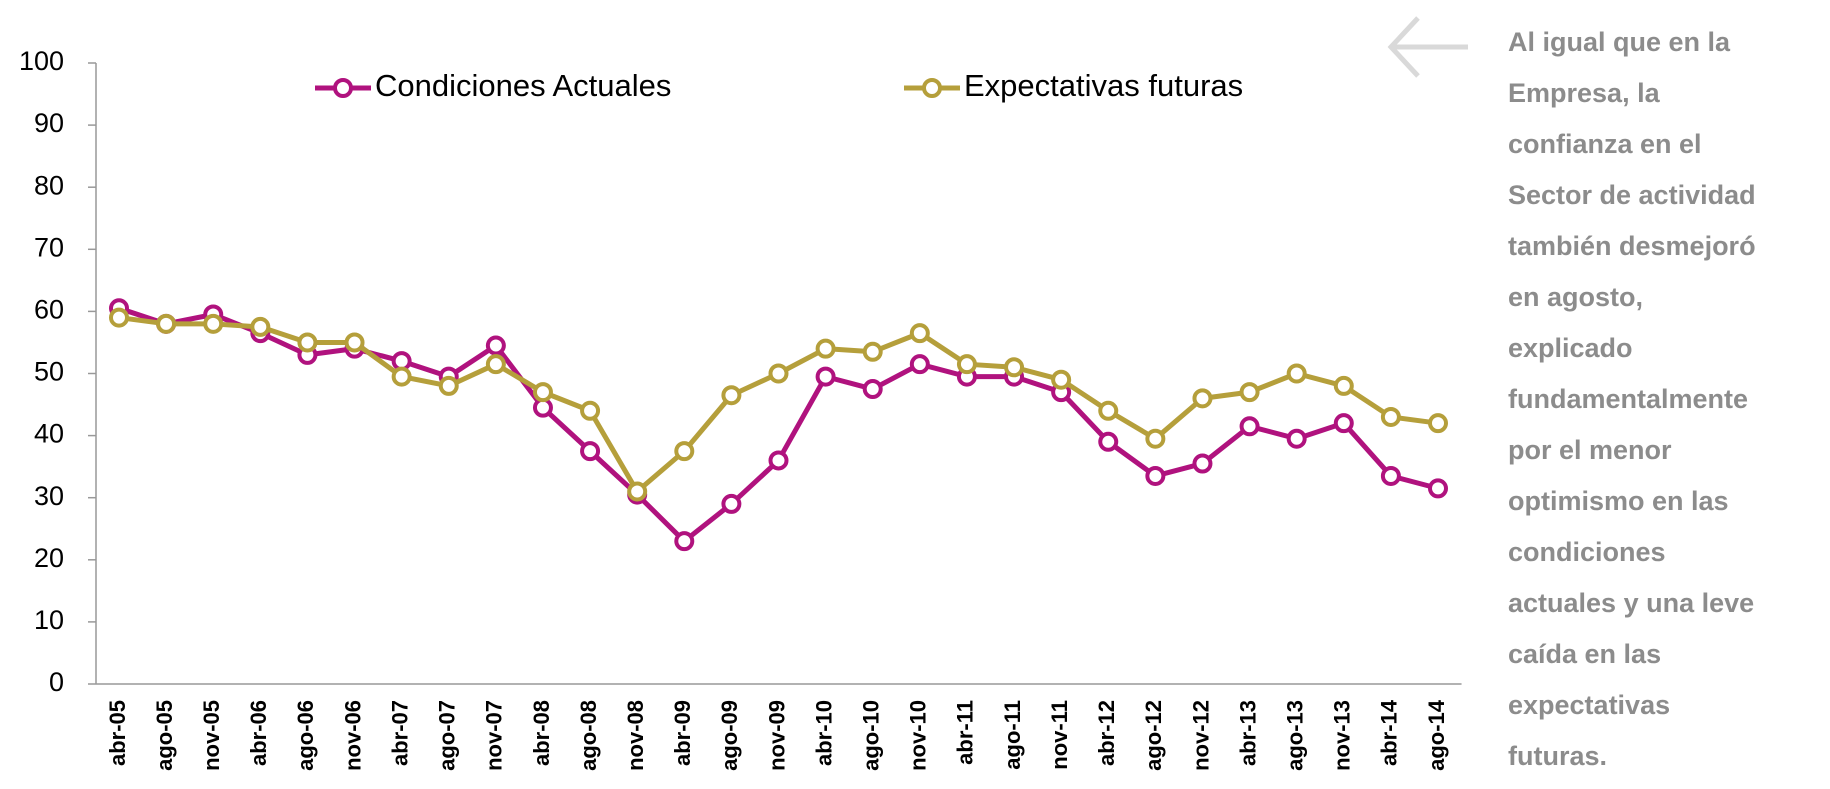  What do you see at coordinates (1012, 735) in the screenshot?
I see `x-tick-label: ago-11` at bounding box center [1012, 735].